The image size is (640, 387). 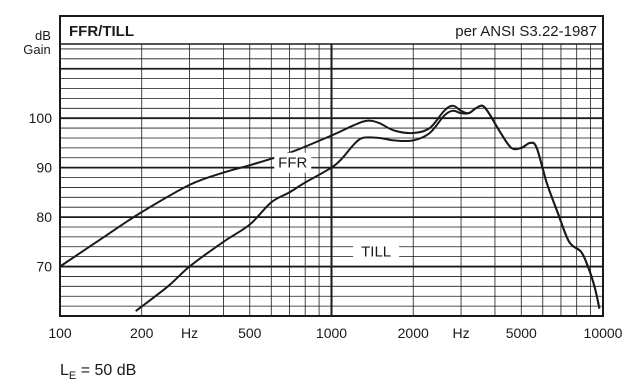 What do you see at coordinates (142, 333) in the screenshot?
I see `x-tick-label: 200` at bounding box center [142, 333].